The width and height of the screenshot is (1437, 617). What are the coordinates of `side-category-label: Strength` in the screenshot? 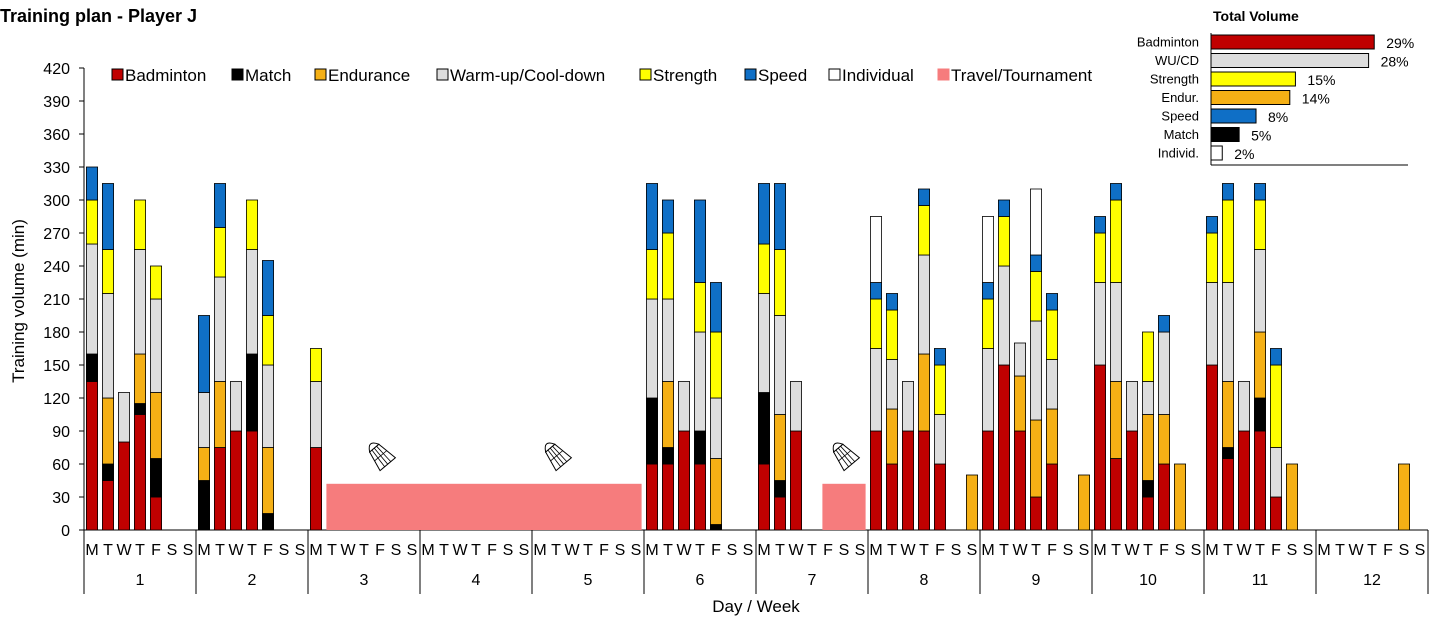 It's located at (1174, 79).